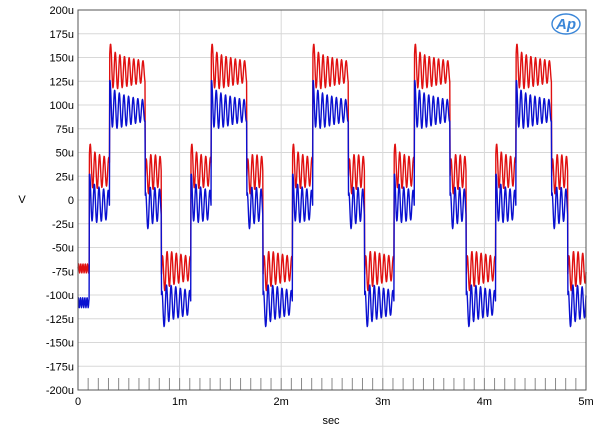  I want to click on x-tick-label: 3m, so click(382, 402).